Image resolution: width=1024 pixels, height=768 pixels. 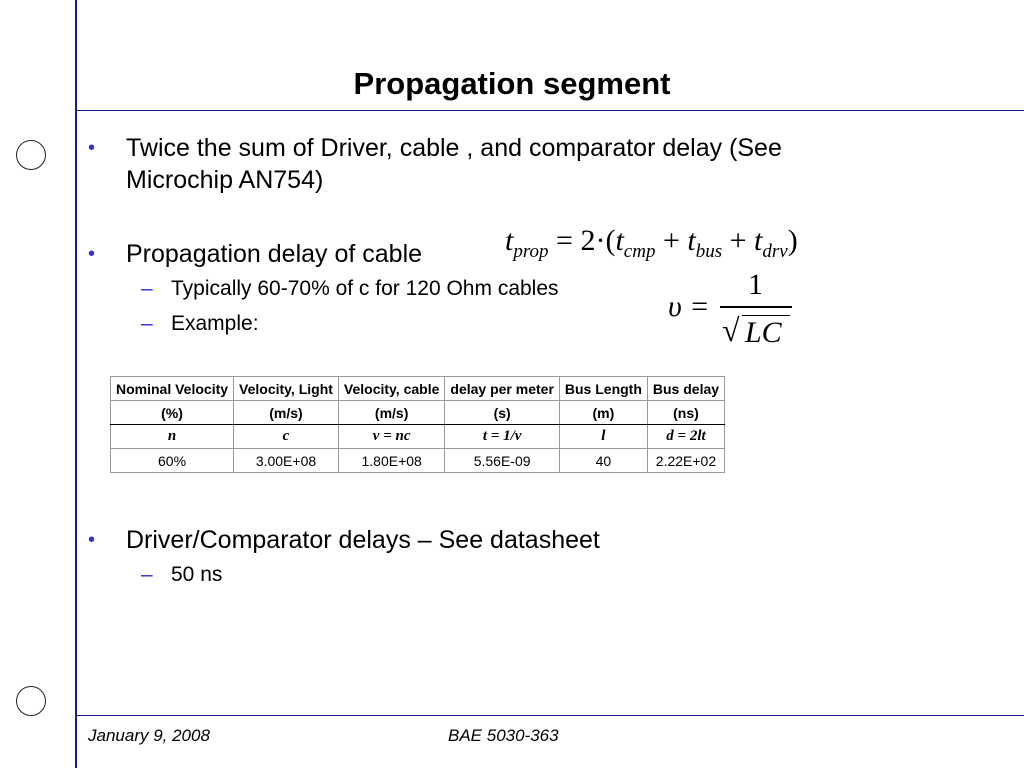 I want to click on table-cell: 2.22E+02, so click(x=686, y=460).